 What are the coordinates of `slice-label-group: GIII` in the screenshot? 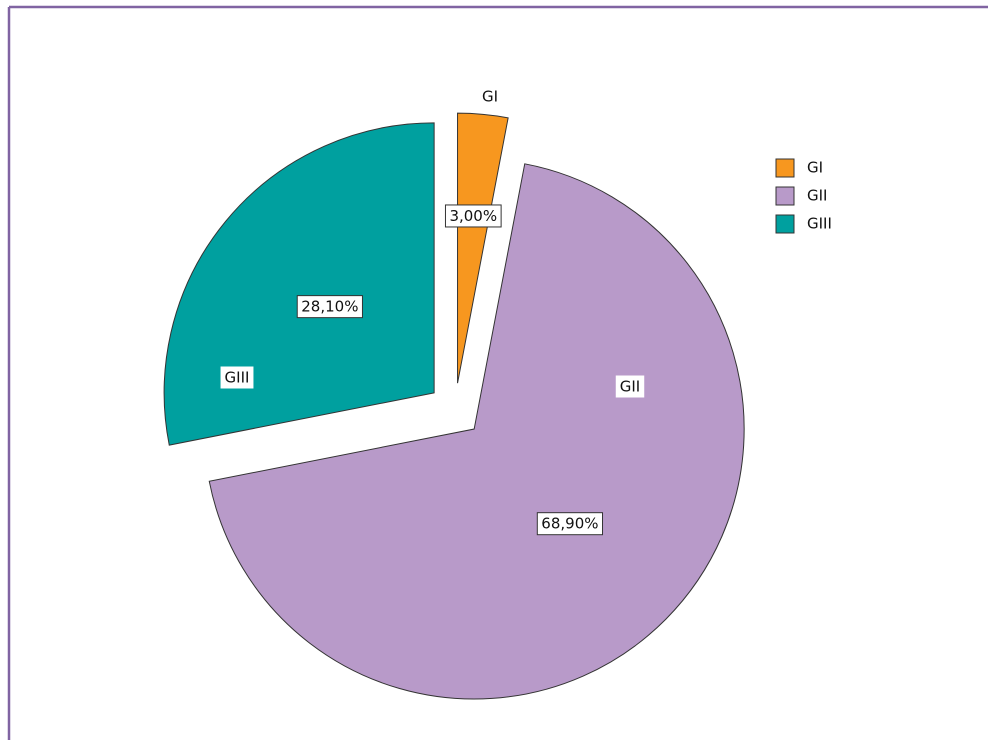 It's located at (237, 377).